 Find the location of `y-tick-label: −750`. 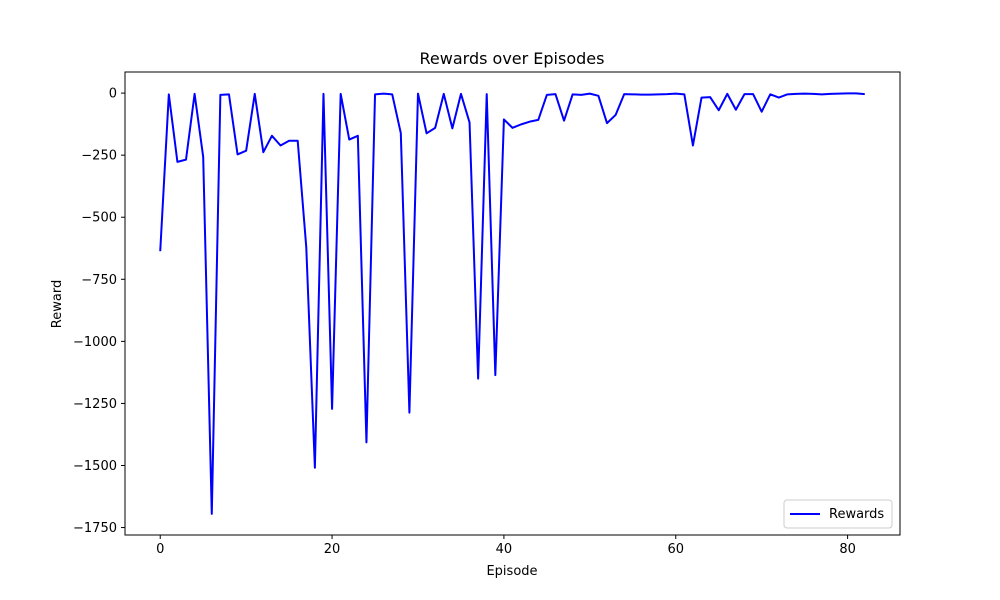

y-tick-label: −750 is located at coordinates (99, 280).